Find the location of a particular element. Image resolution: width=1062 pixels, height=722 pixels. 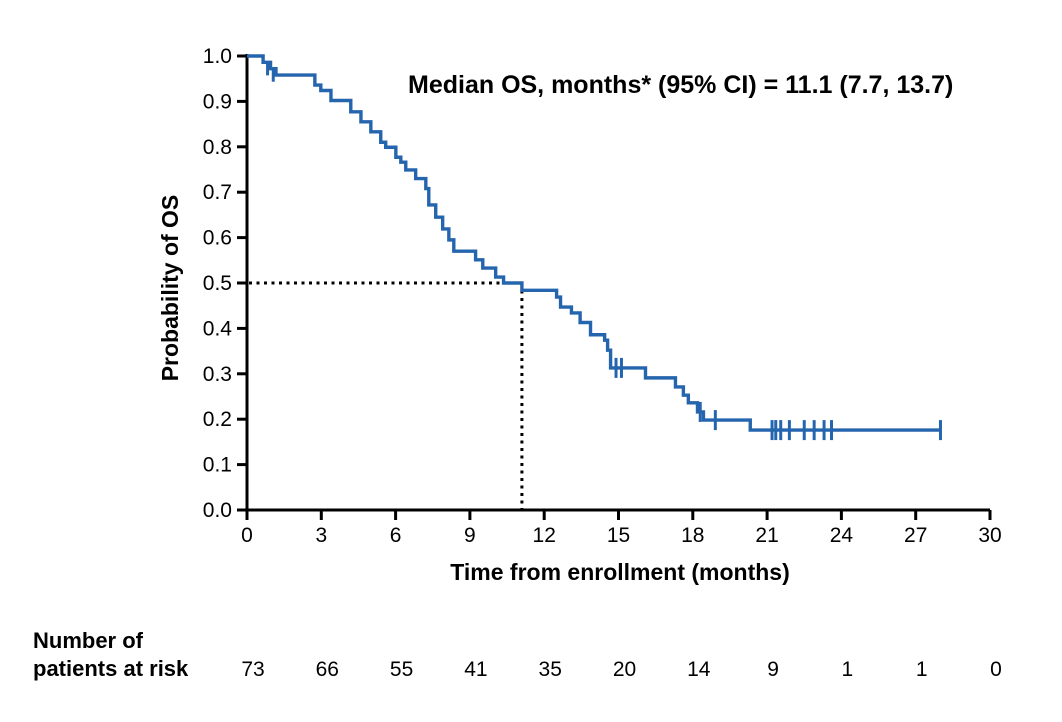

at-risk-value: 0 is located at coordinates (996, 669).